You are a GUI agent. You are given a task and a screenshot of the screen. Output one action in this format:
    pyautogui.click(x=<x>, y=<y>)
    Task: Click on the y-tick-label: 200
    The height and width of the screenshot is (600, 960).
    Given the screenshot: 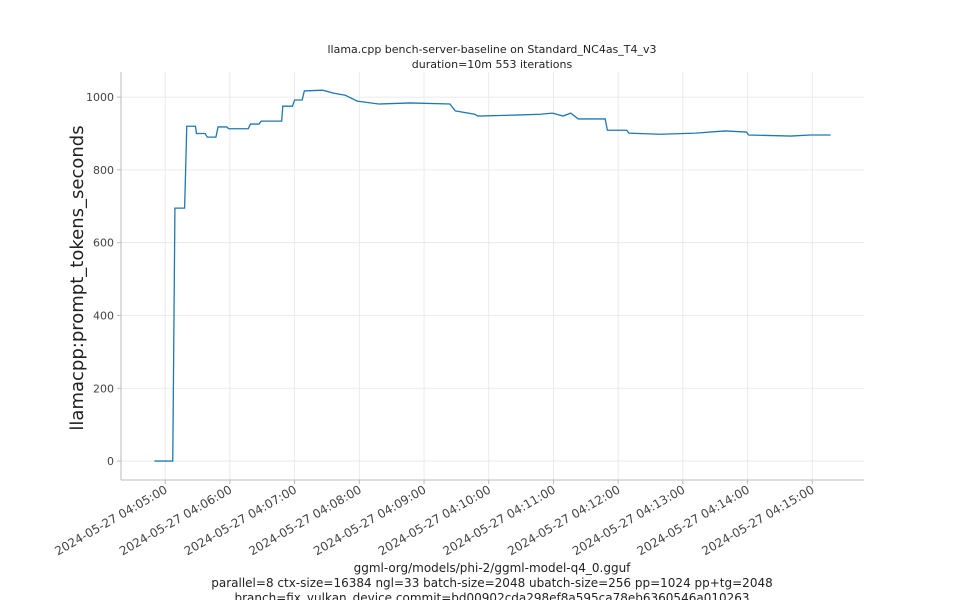 What is the action you would take?
    pyautogui.click(x=103, y=388)
    